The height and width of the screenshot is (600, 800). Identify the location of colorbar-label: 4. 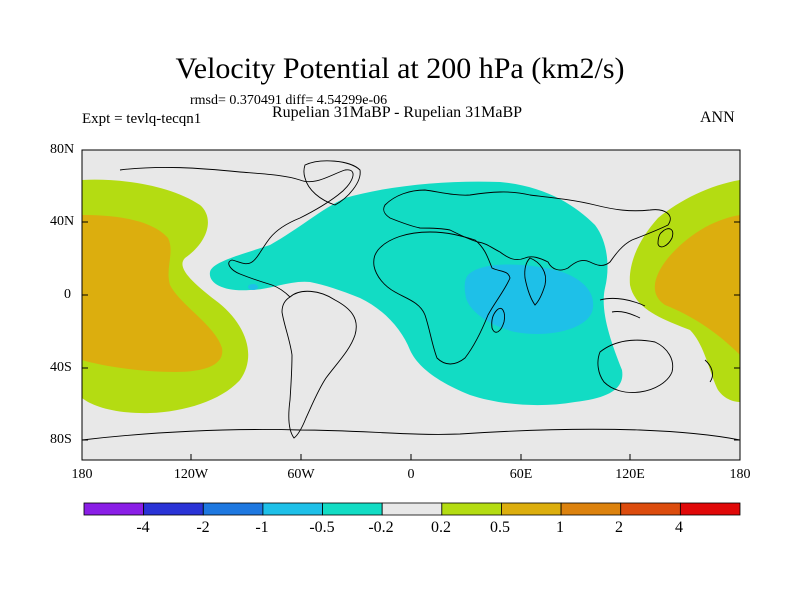
(679, 527).